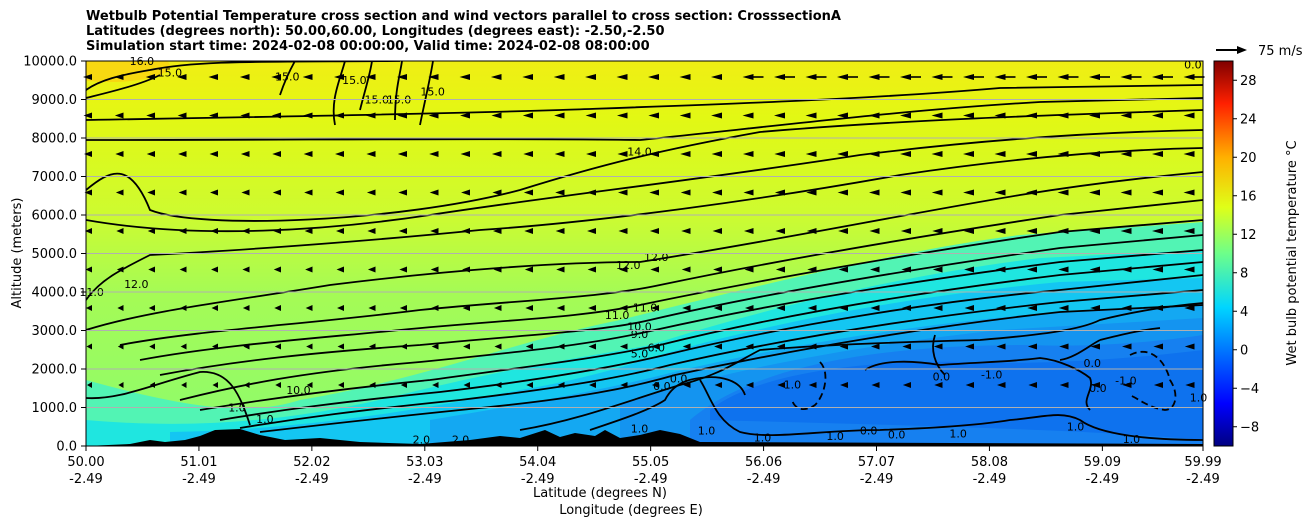 The width and height of the screenshot is (1311, 526). What do you see at coordinates (1248, 196) in the screenshot?
I see `colorbar-tick-label: 16` at bounding box center [1248, 196].